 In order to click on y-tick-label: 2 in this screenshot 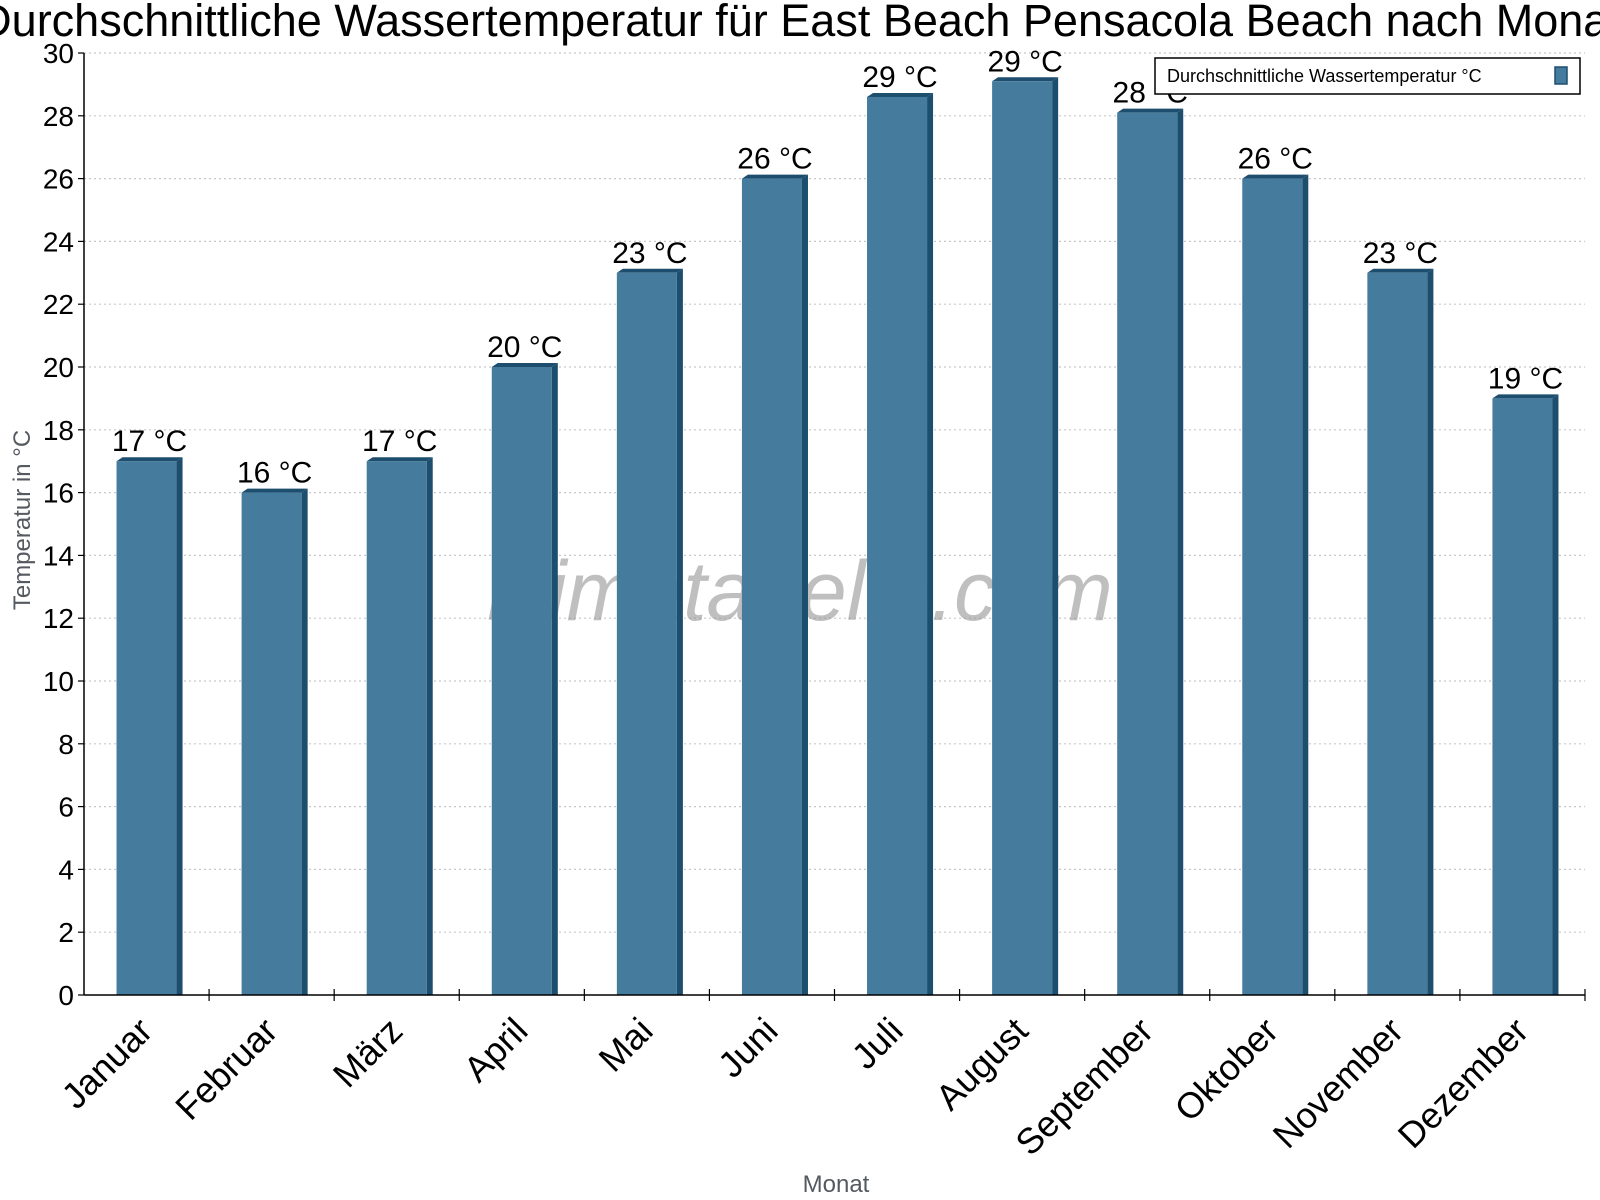, I will do `click(66, 932)`.